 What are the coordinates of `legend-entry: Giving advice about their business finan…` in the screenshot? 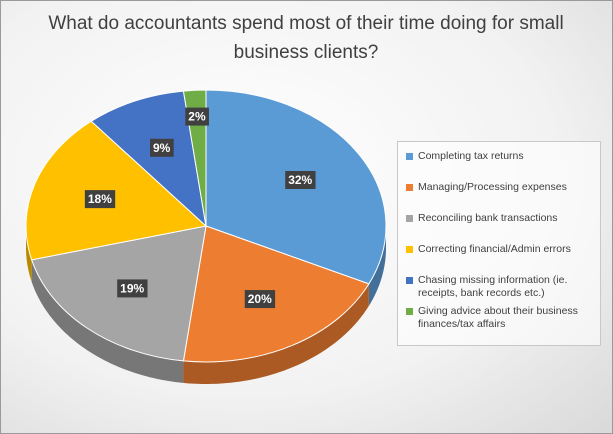 It's located at (500, 320).